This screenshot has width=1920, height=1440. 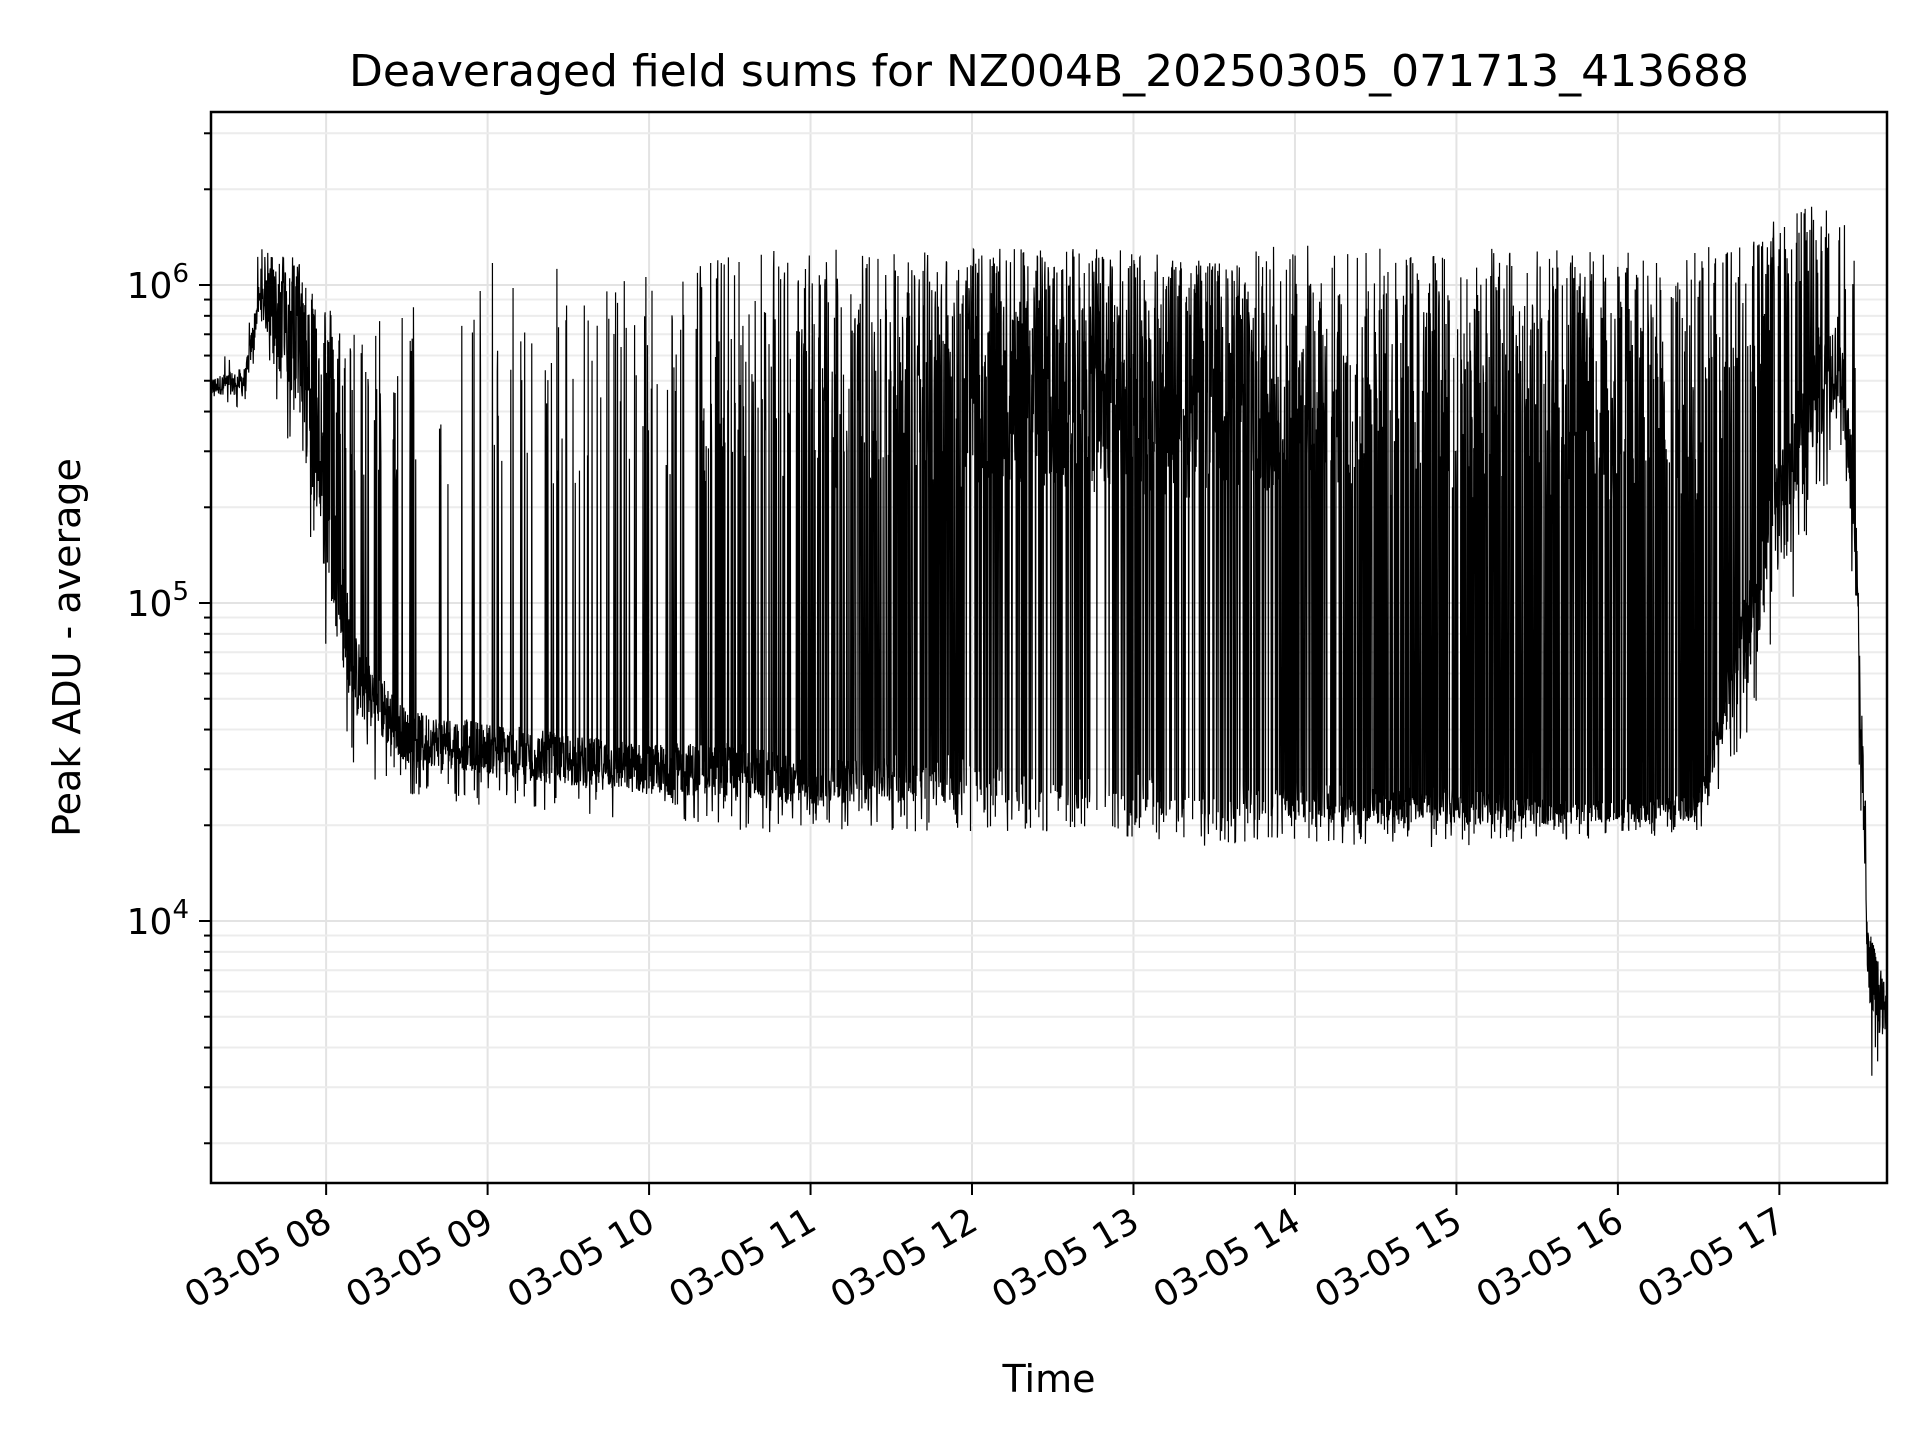 What do you see at coordinates (1049, 1379) in the screenshot?
I see `x-axis-label: Time` at bounding box center [1049, 1379].